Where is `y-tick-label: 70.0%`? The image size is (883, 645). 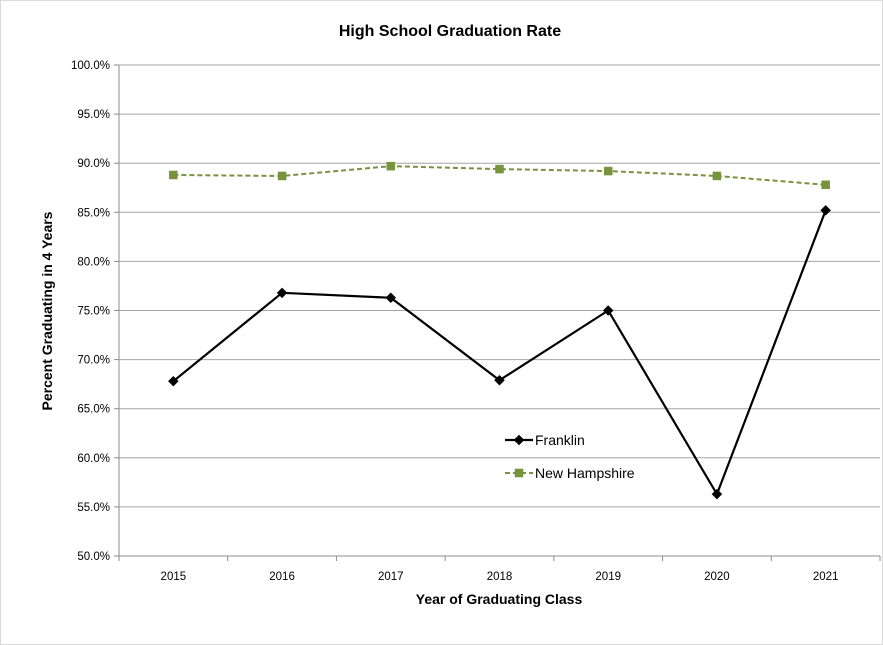 y-tick-label: 70.0% is located at coordinates (93, 361).